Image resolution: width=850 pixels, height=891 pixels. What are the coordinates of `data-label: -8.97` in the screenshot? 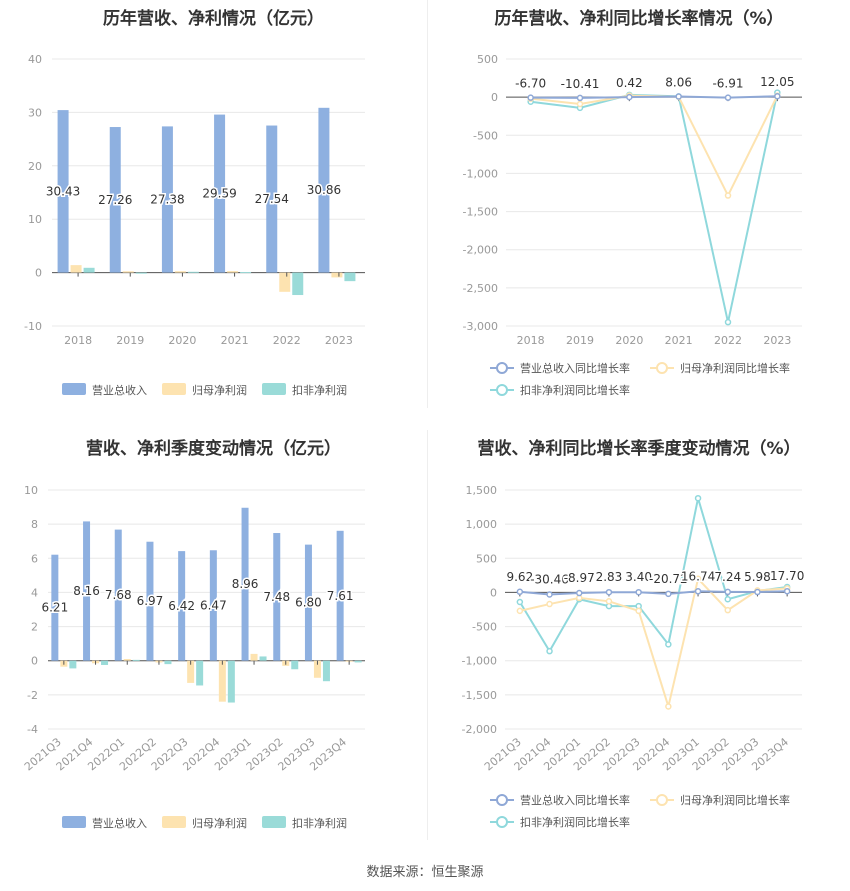 It's located at (579, 578).